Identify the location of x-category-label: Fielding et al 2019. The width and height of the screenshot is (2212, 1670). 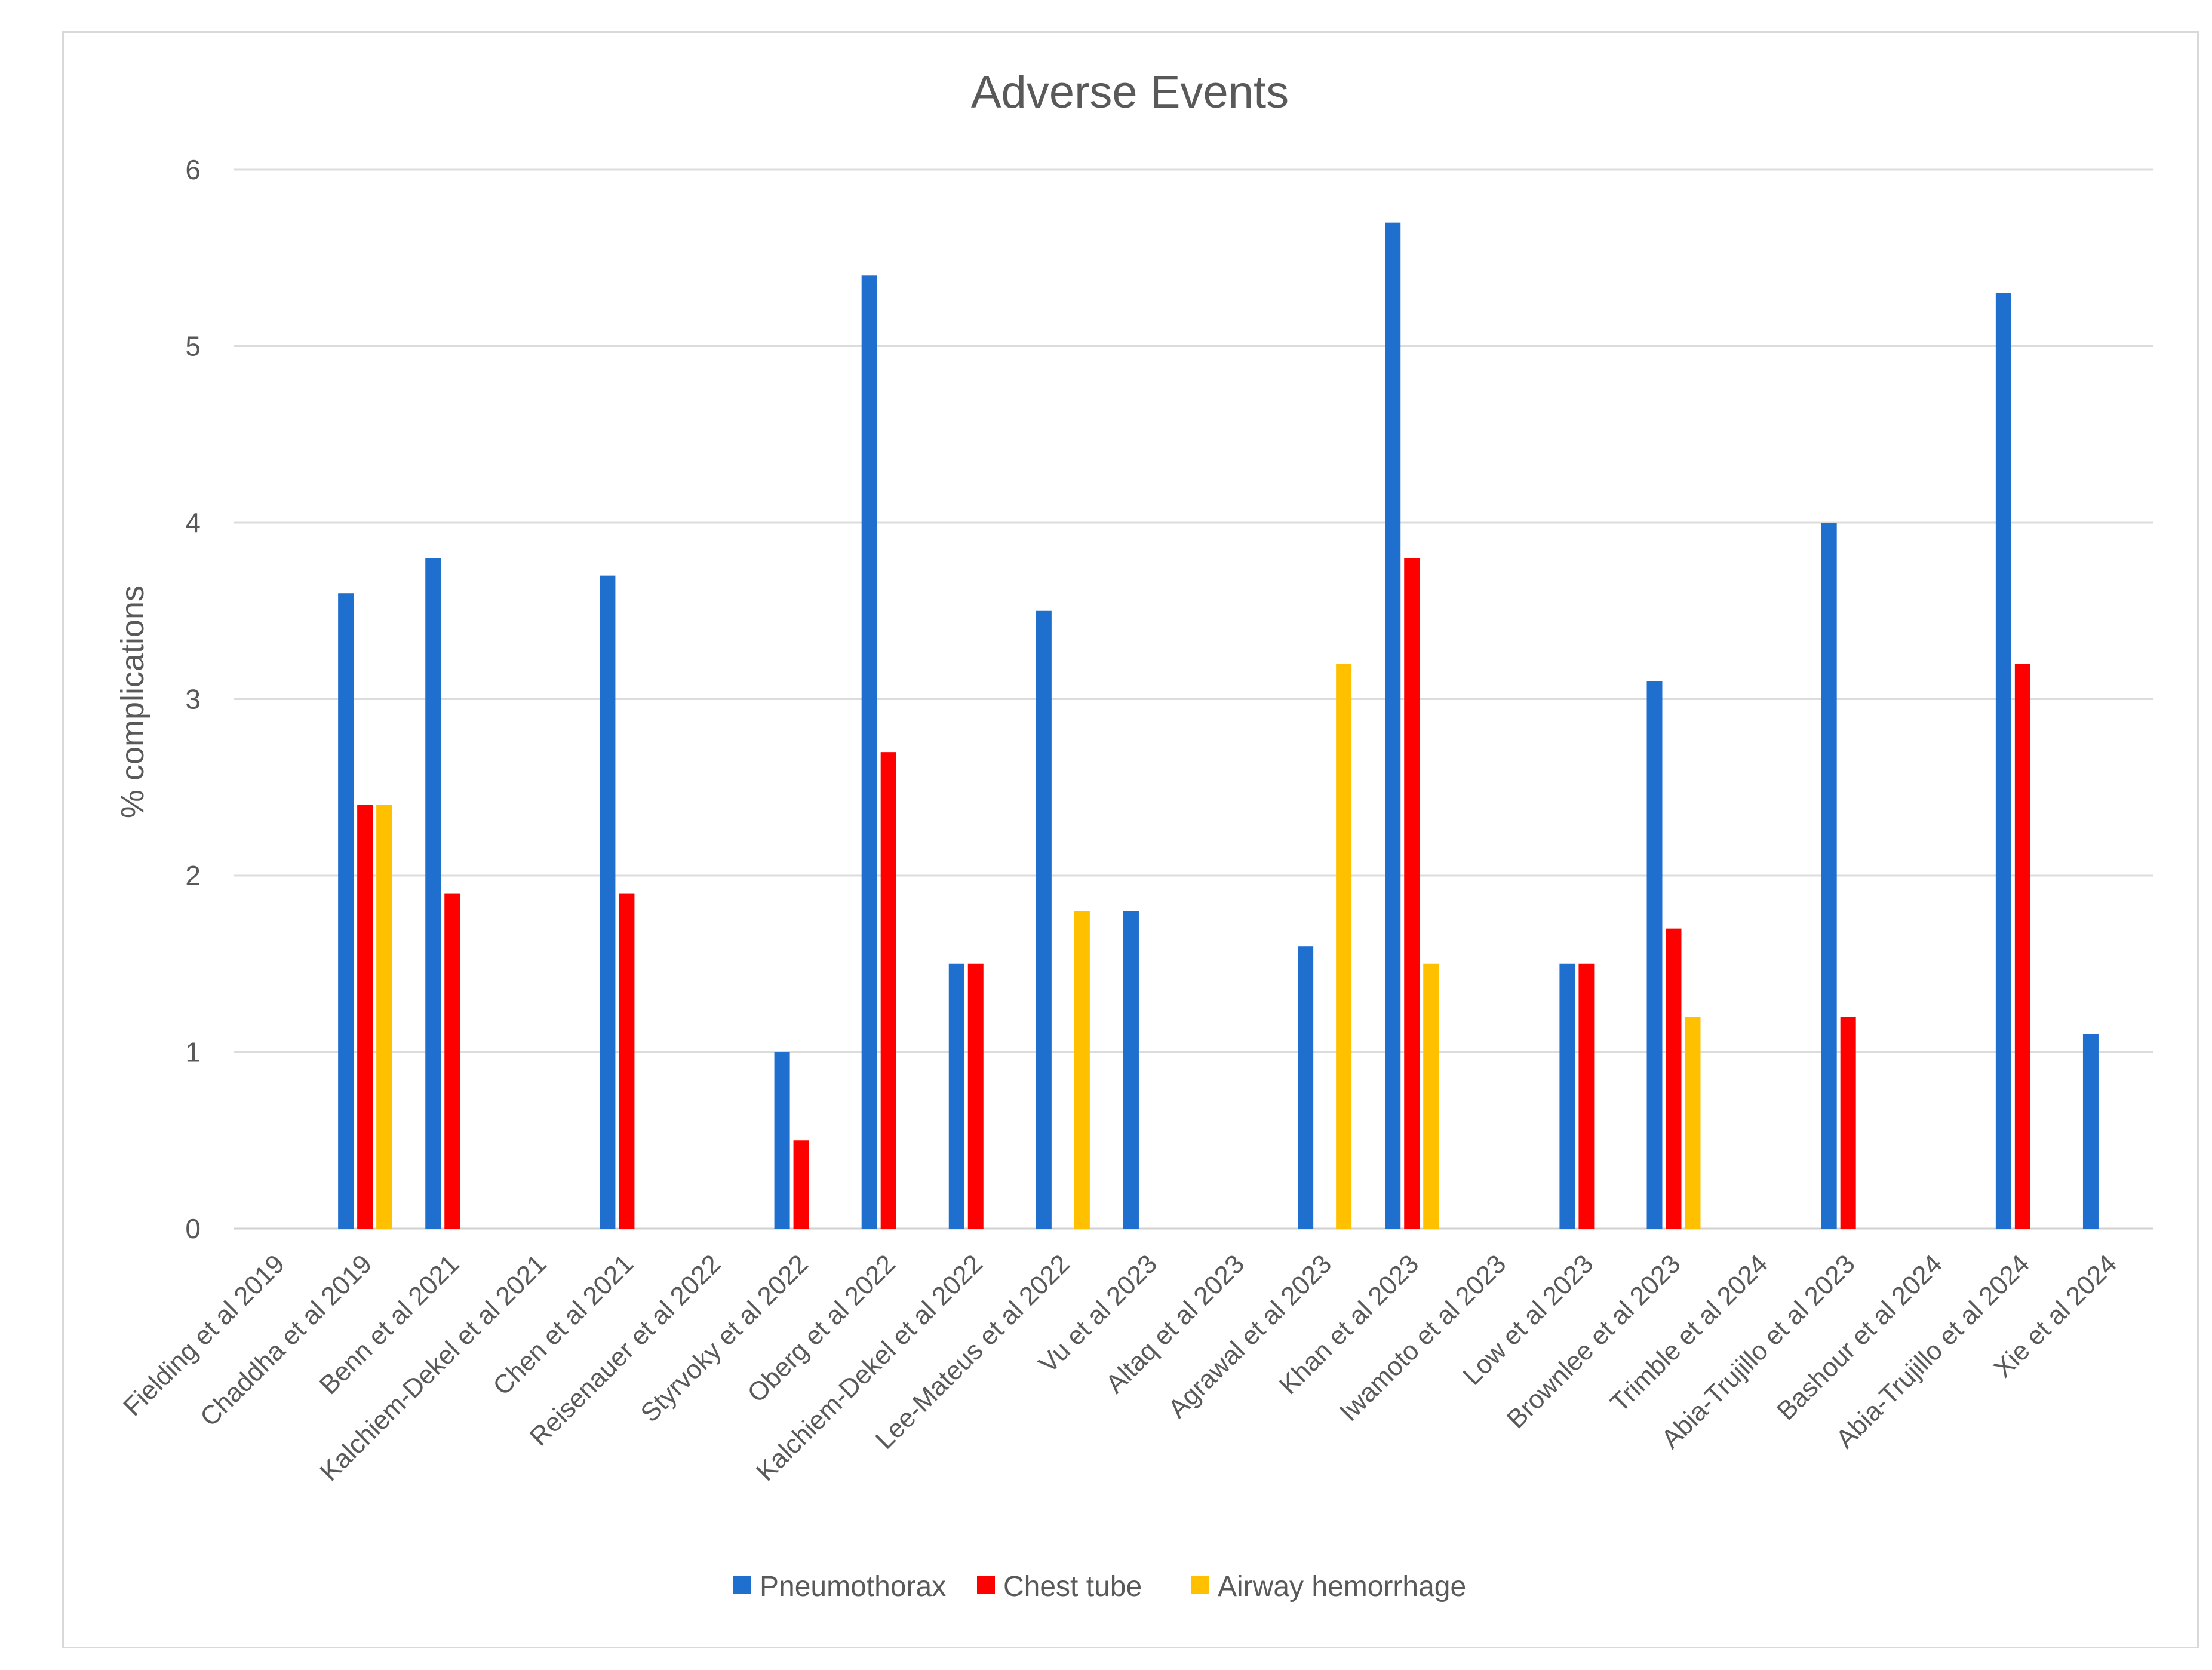
(204, 1335).